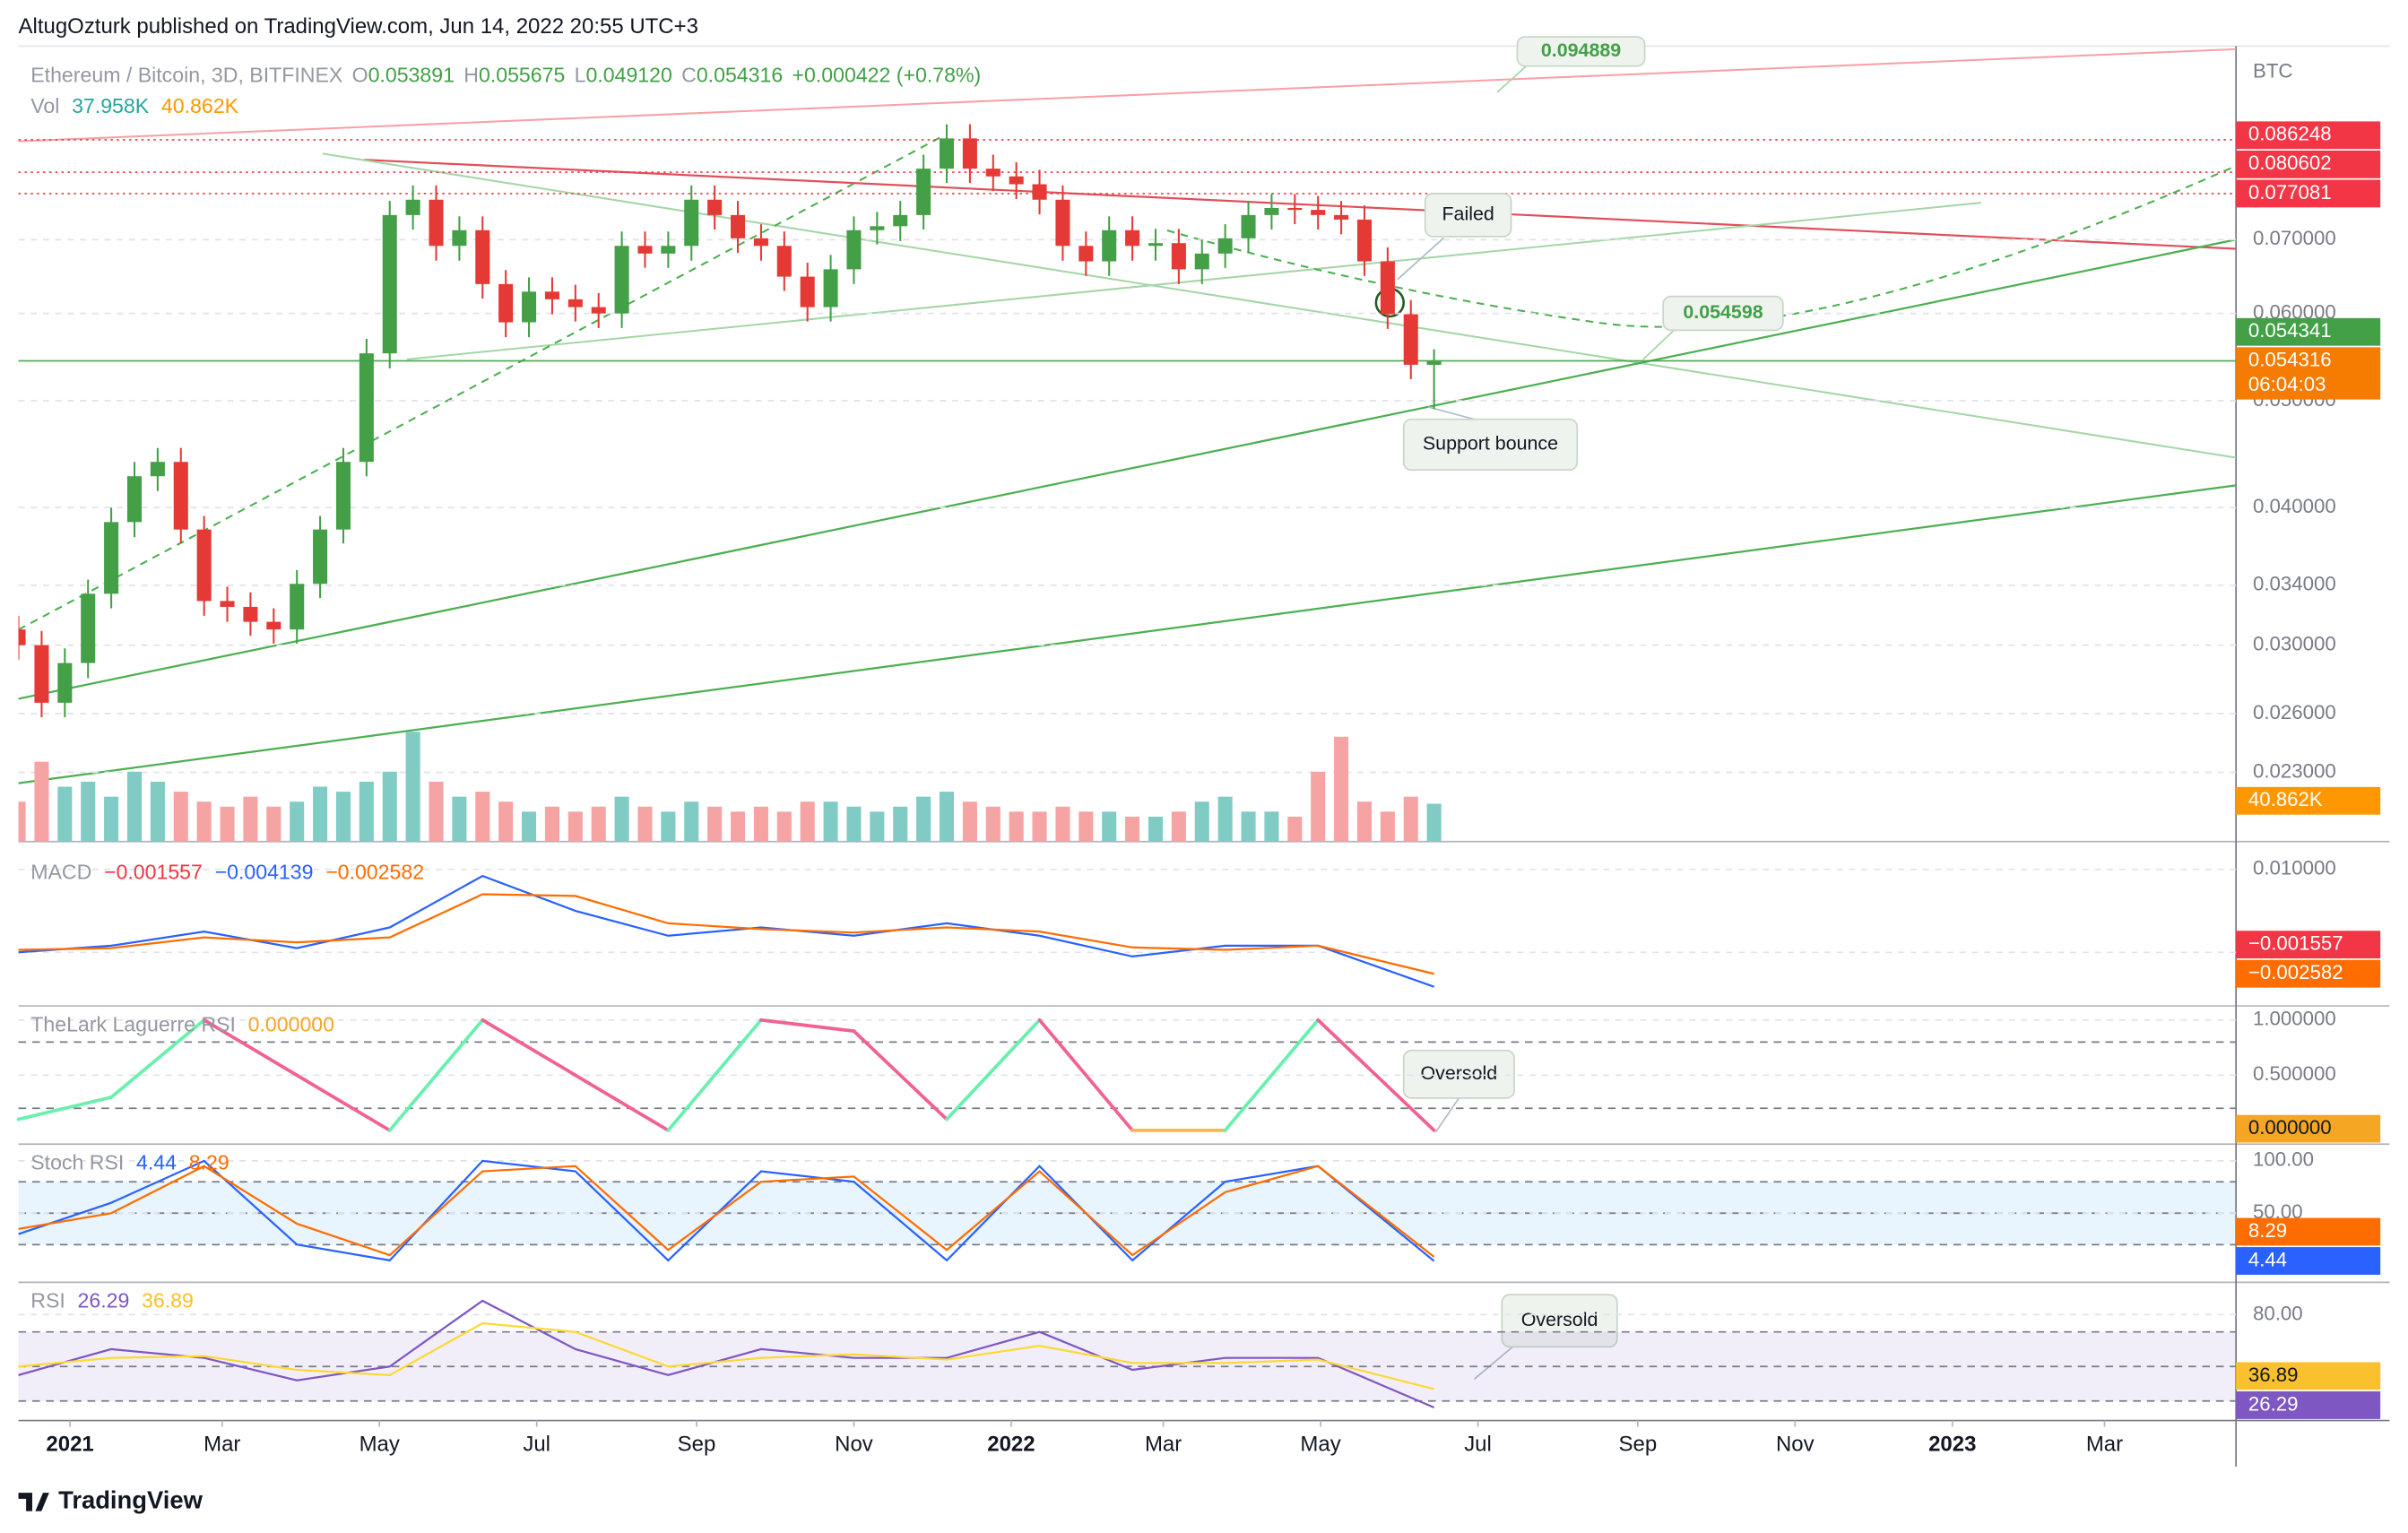  Describe the element at coordinates (628, 76) in the screenshot. I see `legend-item: 0.049120` at that location.